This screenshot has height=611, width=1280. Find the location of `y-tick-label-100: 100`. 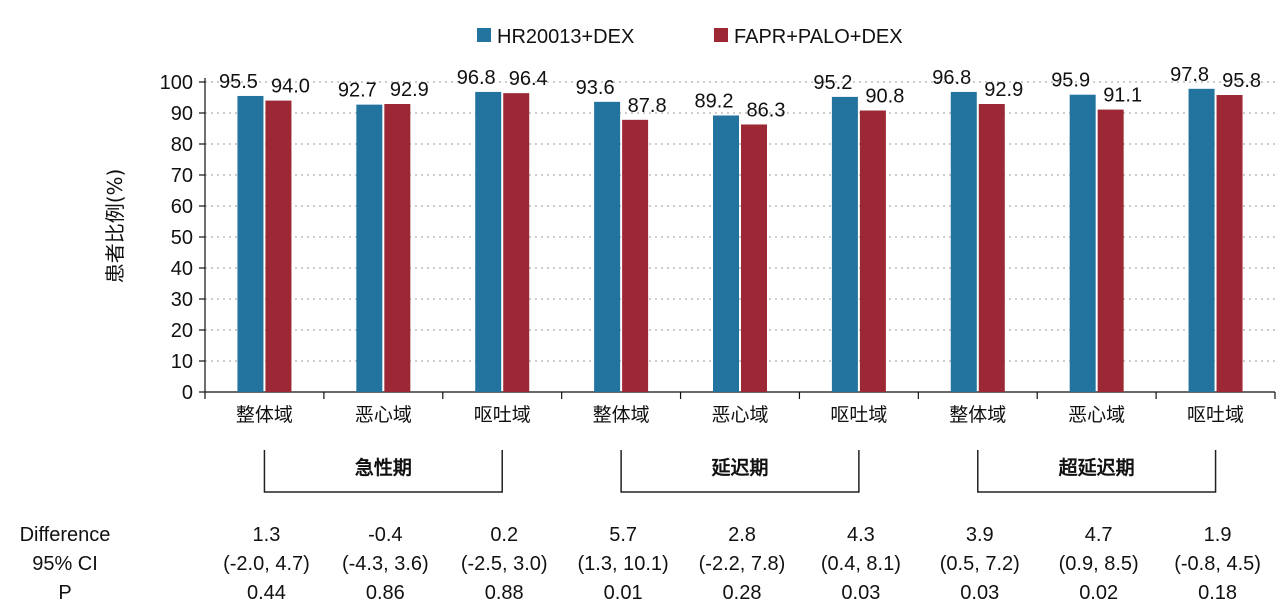

y-tick-label-100: 100 is located at coordinates (176, 83).